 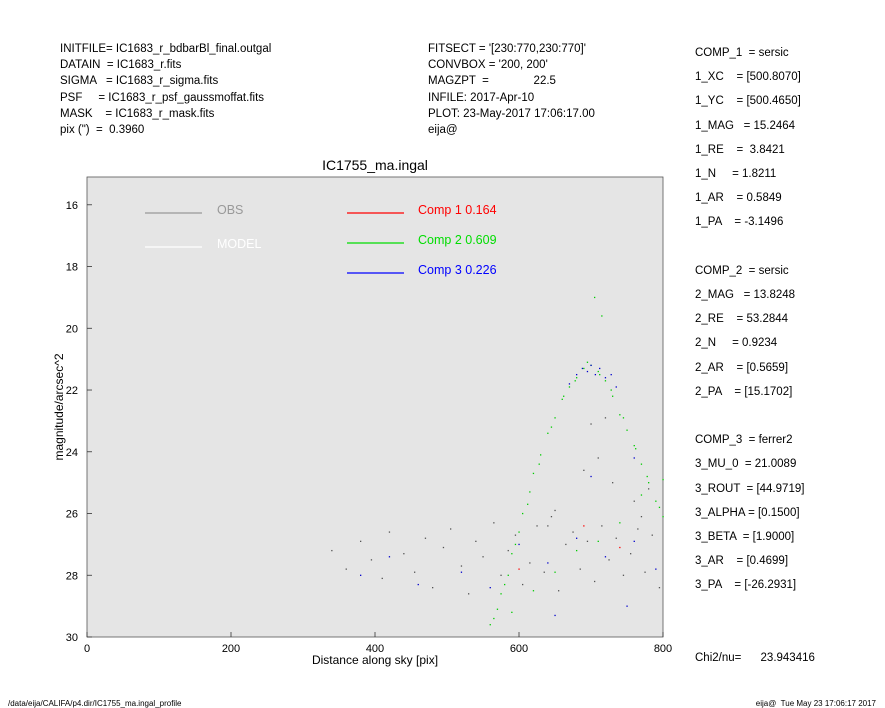 I want to click on param-line: 3_ALPHA = [0.1500], so click(x=747, y=512).